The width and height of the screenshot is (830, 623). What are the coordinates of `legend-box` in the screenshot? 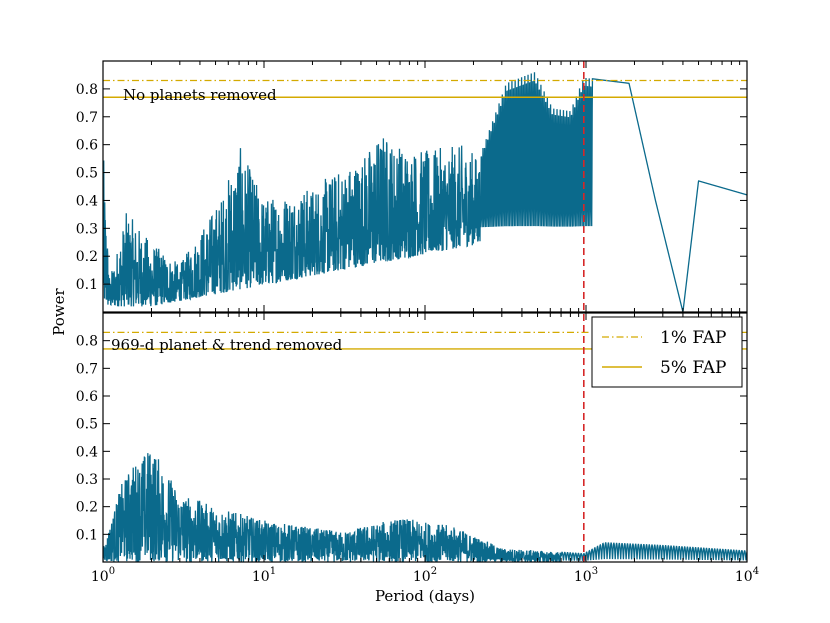 It's located at (667, 352).